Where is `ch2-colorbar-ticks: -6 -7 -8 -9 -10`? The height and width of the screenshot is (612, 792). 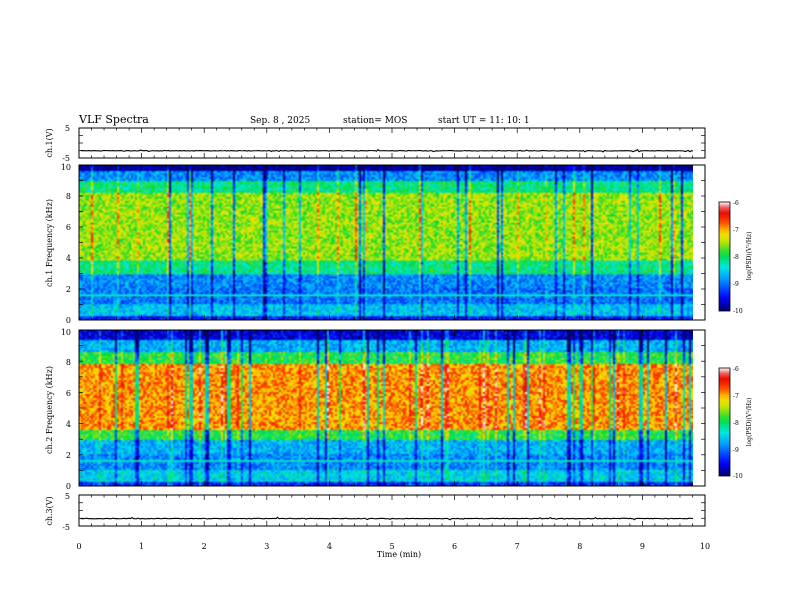
ch2-colorbar-ticks: -6 -7 -8 -9 -10 is located at coordinates (738, 423).